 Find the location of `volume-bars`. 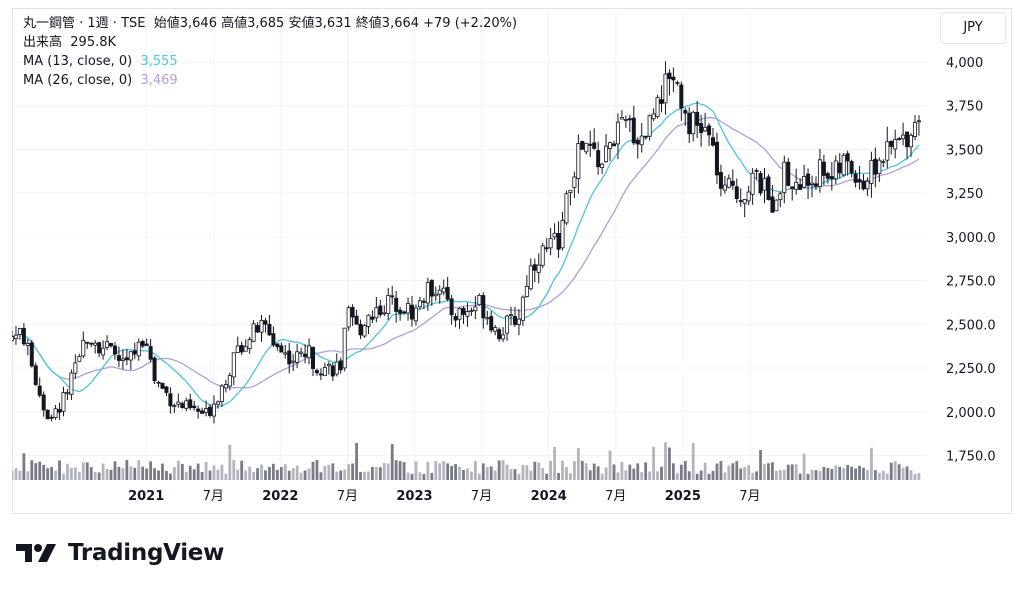

volume-bars is located at coordinates (466, 461).